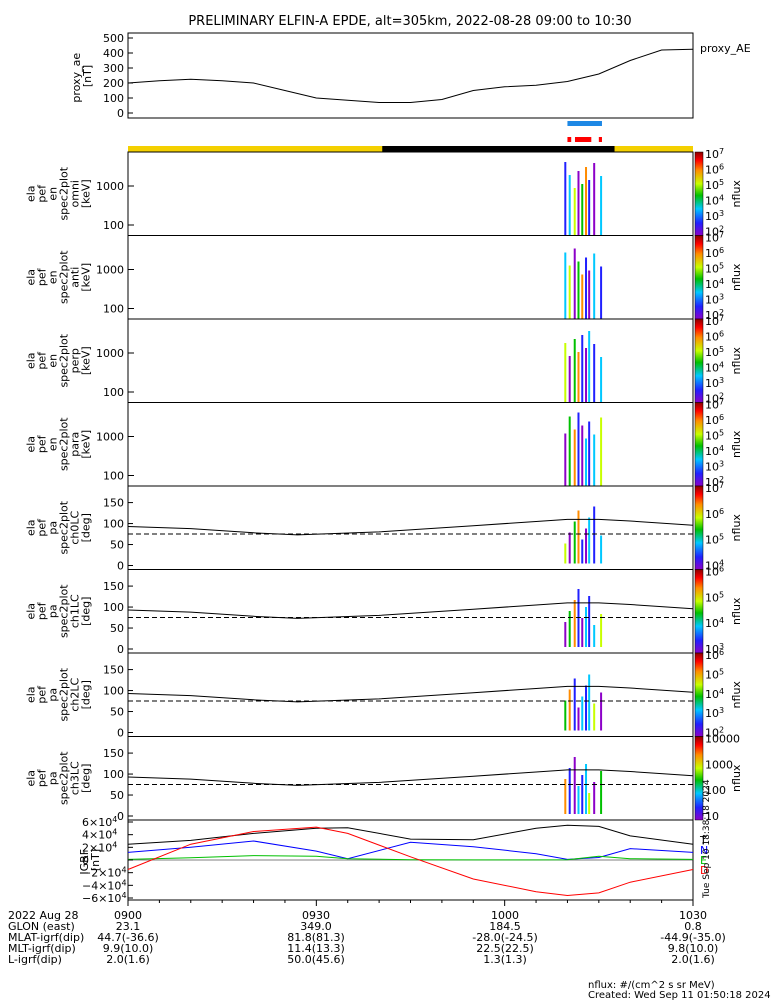 Image resolution: width=775 pixels, height=1000 pixels. I want to click on pitch-angle-cbar-tick: 10³, so click(714, 713).